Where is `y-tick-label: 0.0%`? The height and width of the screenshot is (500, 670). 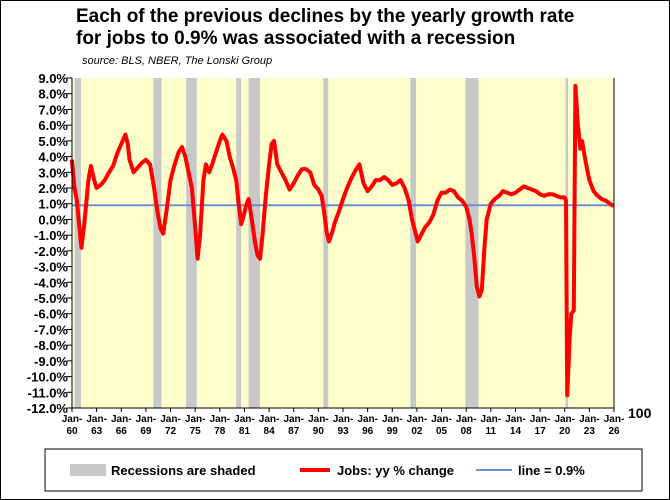
y-tick-label: 0.0% is located at coordinates (53, 219).